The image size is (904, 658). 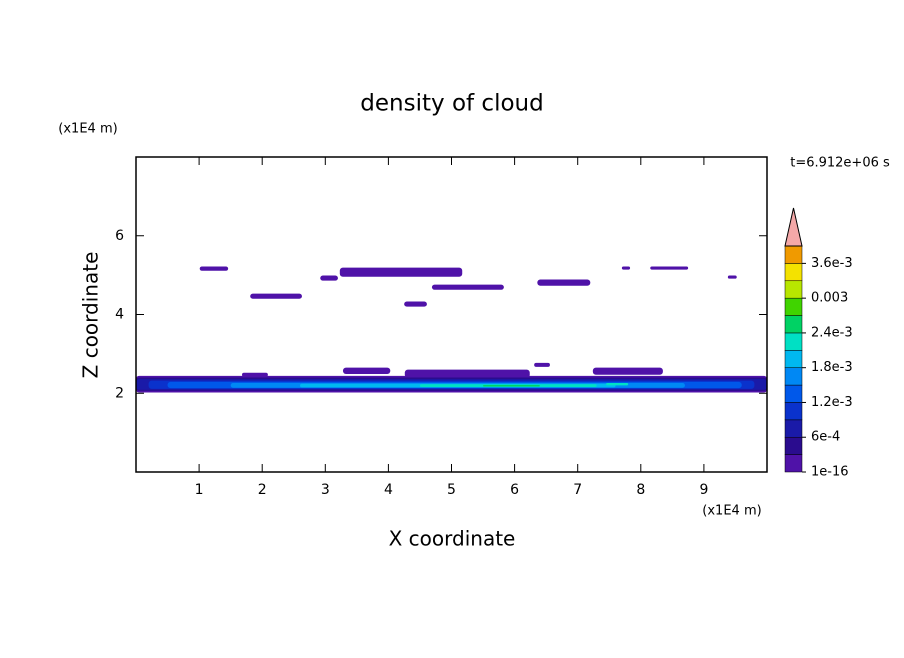 What do you see at coordinates (825, 437) in the screenshot?
I see `colorbar-tick-label: 6e-4` at bounding box center [825, 437].